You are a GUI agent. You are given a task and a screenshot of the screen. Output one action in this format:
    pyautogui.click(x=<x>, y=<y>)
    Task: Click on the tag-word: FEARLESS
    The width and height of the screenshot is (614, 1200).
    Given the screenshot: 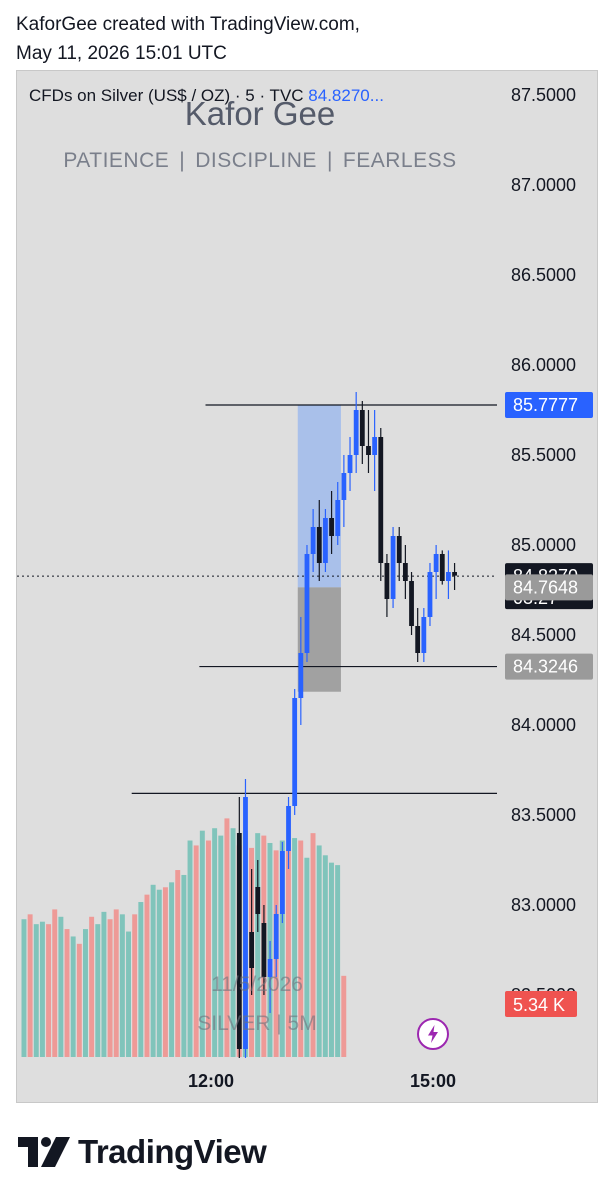 What is the action you would take?
    pyautogui.click(x=399, y=160)
    